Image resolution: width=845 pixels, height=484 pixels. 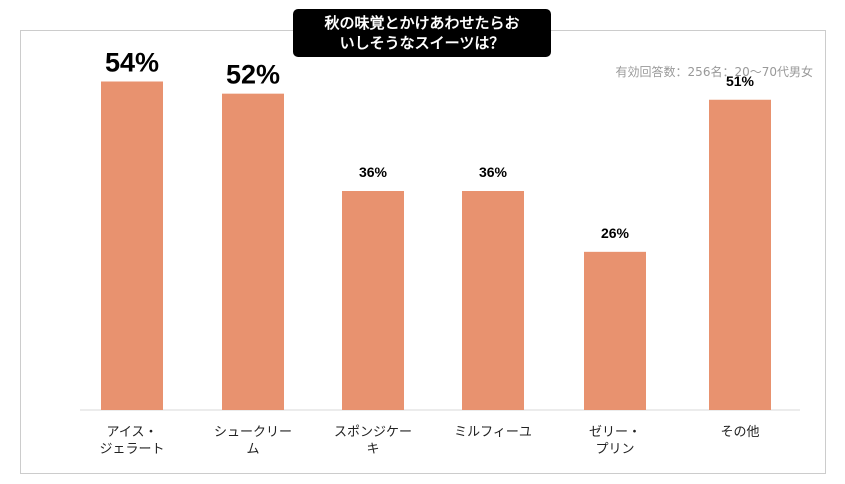 I want to click on category-label-line: プリン, so click(x=615, y=449).